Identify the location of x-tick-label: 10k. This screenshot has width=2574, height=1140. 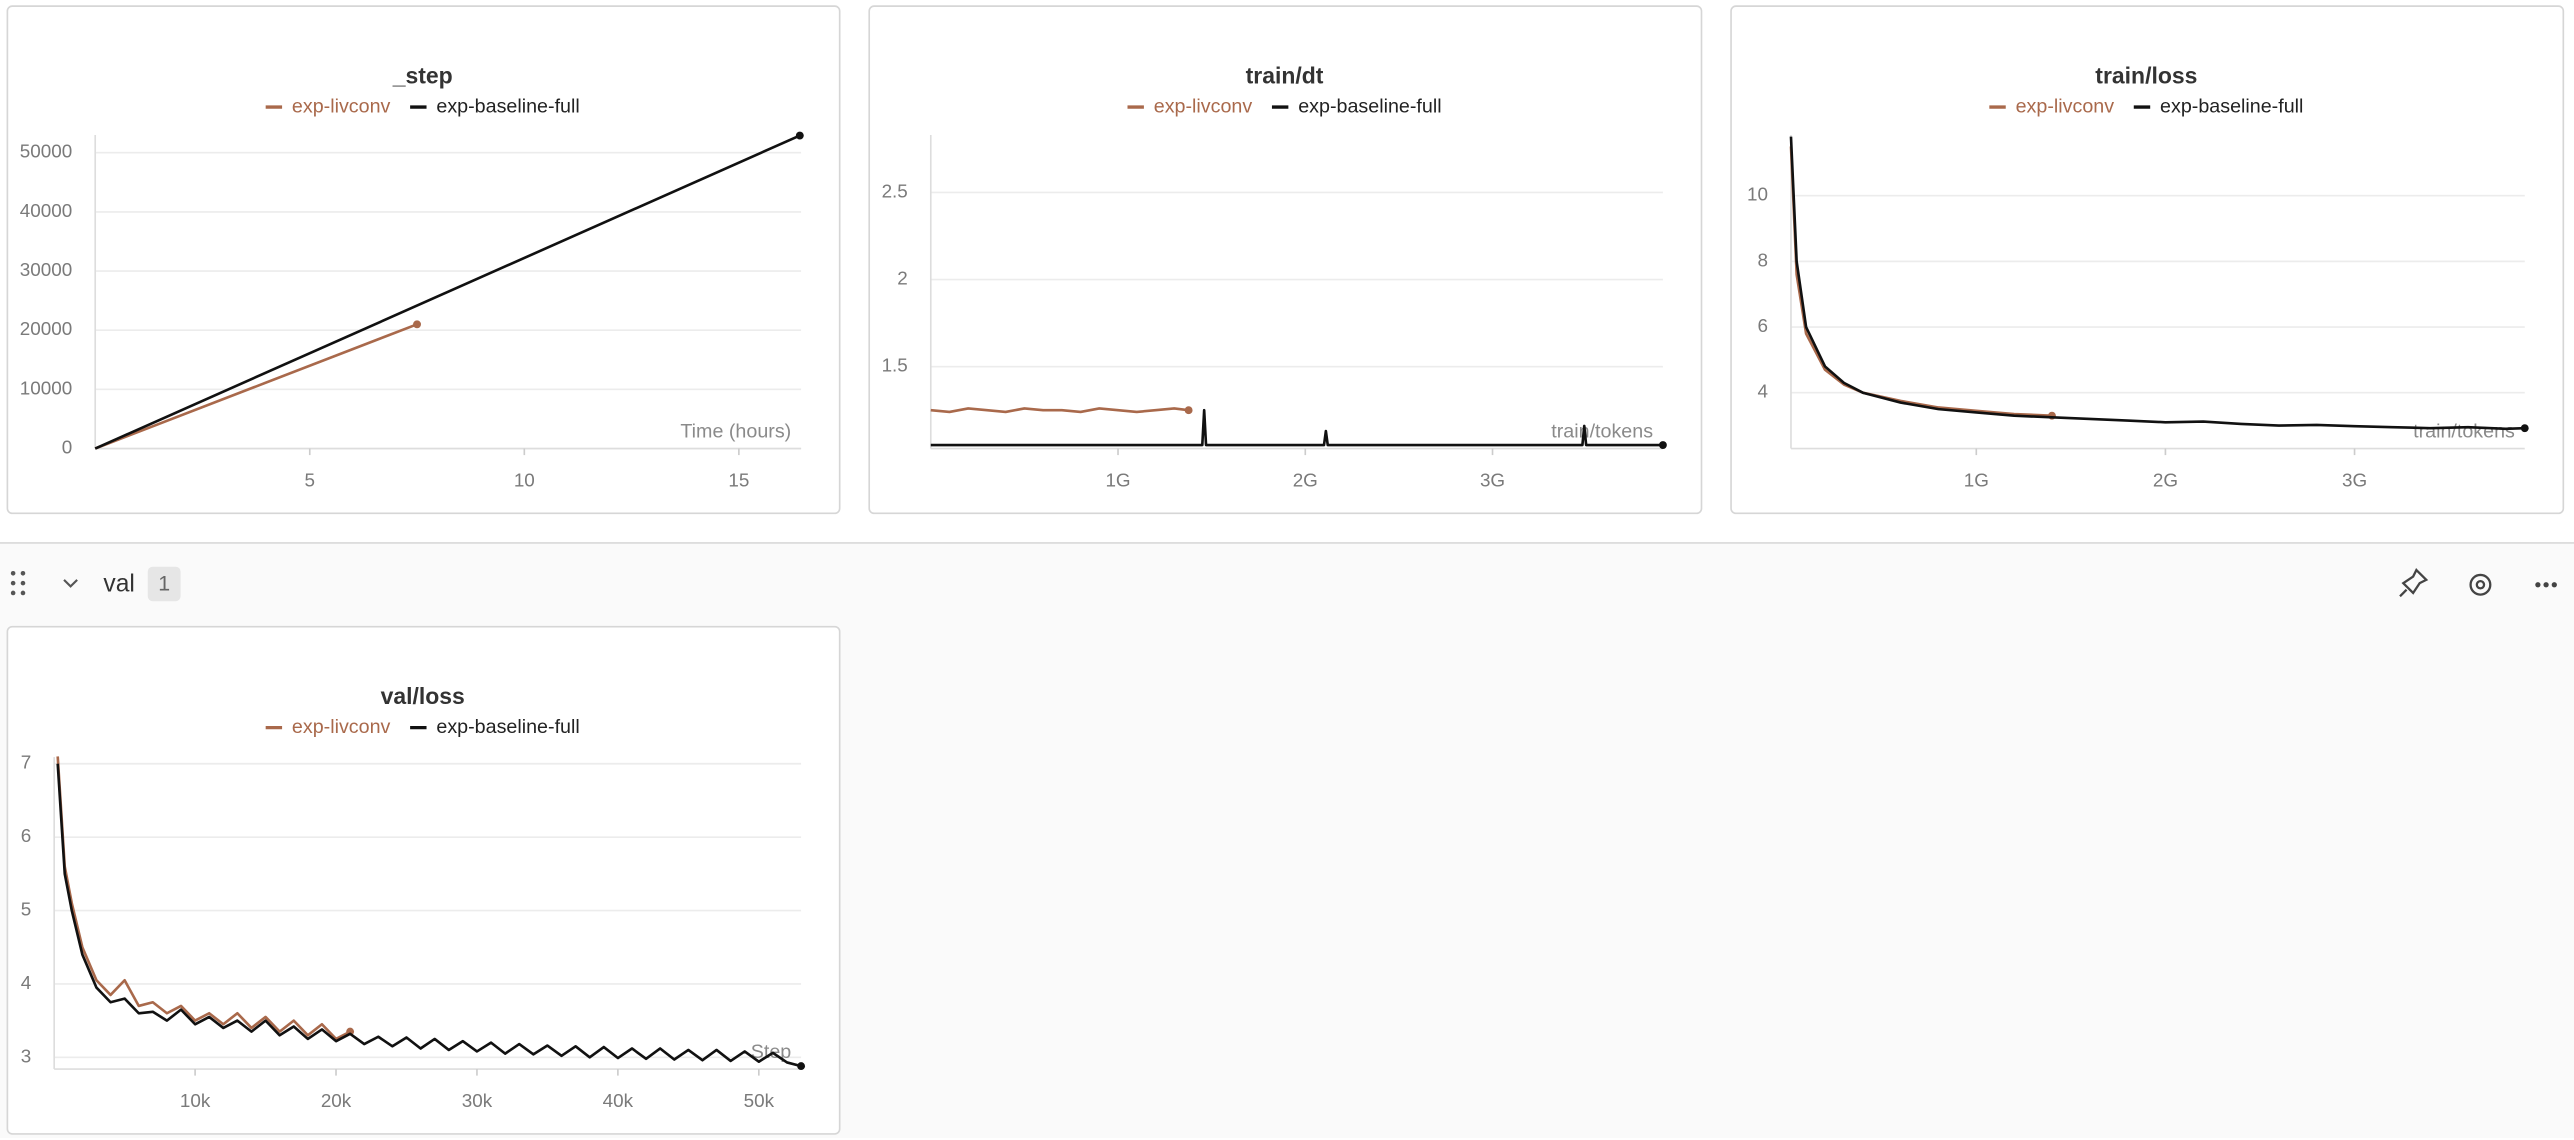
(195, 1100).